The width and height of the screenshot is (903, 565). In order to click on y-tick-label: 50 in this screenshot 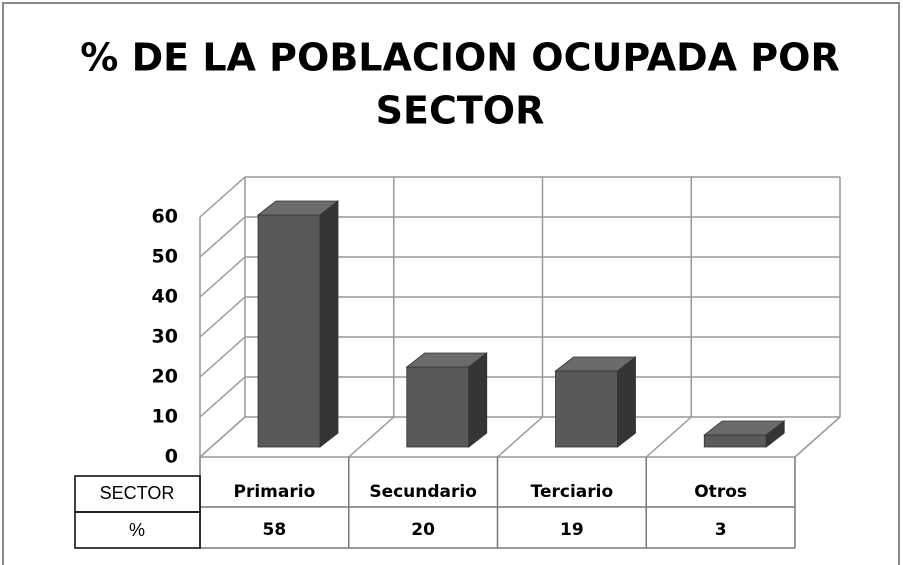, I will do `click(165, 257)`.